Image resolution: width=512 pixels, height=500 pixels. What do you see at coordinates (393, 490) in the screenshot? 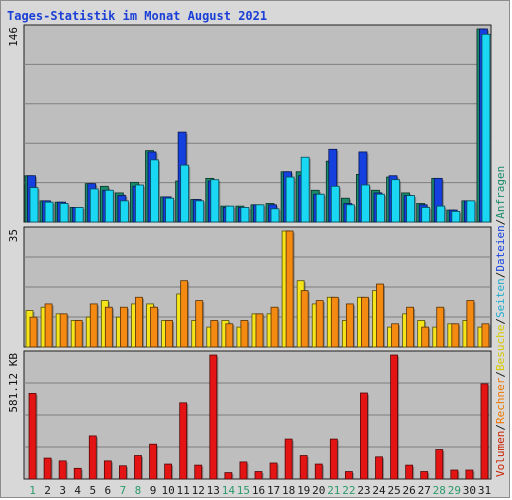
I see `x-tick-label: 25` at bounding box center [393, 490].